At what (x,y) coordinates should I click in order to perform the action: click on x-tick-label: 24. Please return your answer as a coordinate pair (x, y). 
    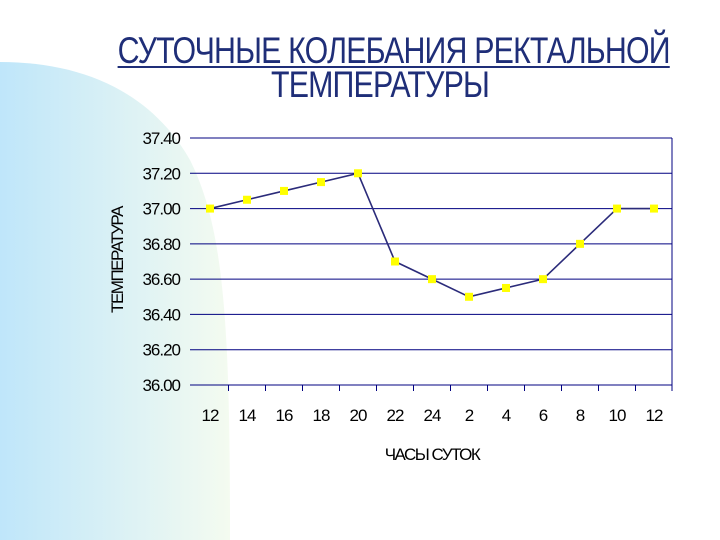
    Looking at the image, I should click on (432, 415).